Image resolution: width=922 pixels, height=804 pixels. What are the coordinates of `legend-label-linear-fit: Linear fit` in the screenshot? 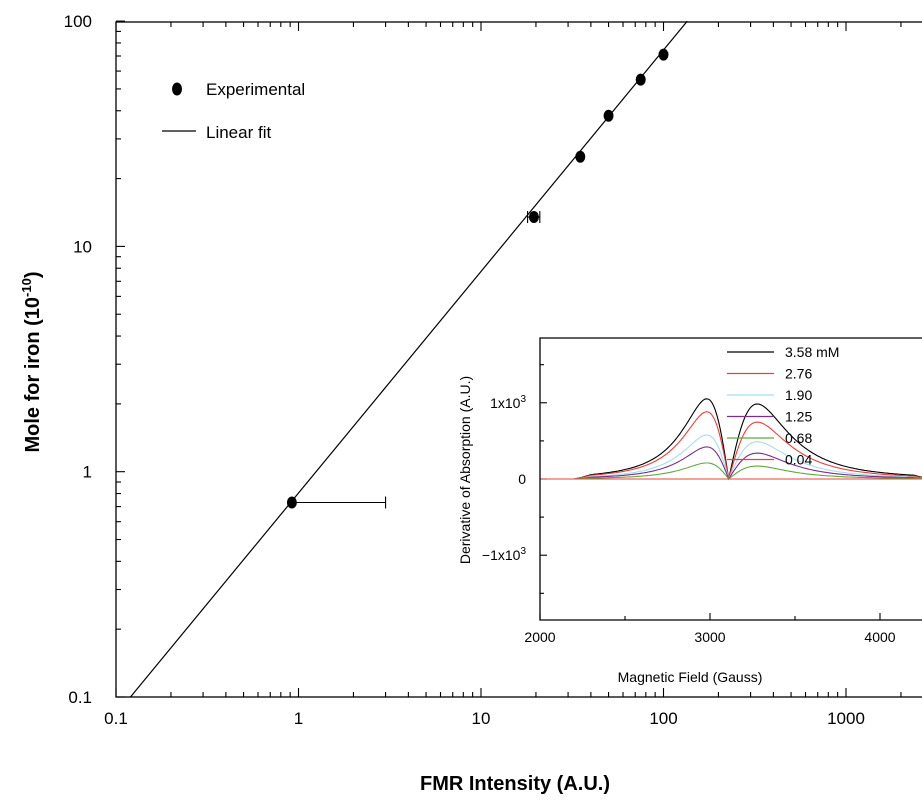 It's located at (238, 132).